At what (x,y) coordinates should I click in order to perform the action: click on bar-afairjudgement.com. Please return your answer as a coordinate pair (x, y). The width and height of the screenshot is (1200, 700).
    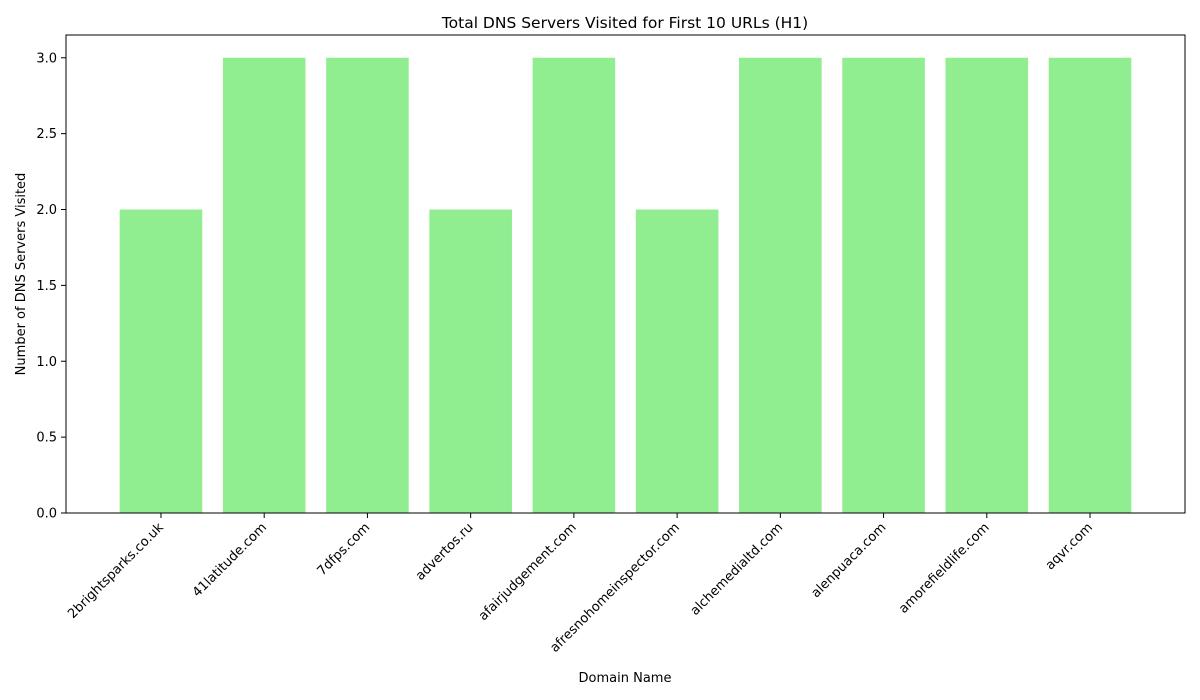
    Looking at the image, I should click on (574, 285).